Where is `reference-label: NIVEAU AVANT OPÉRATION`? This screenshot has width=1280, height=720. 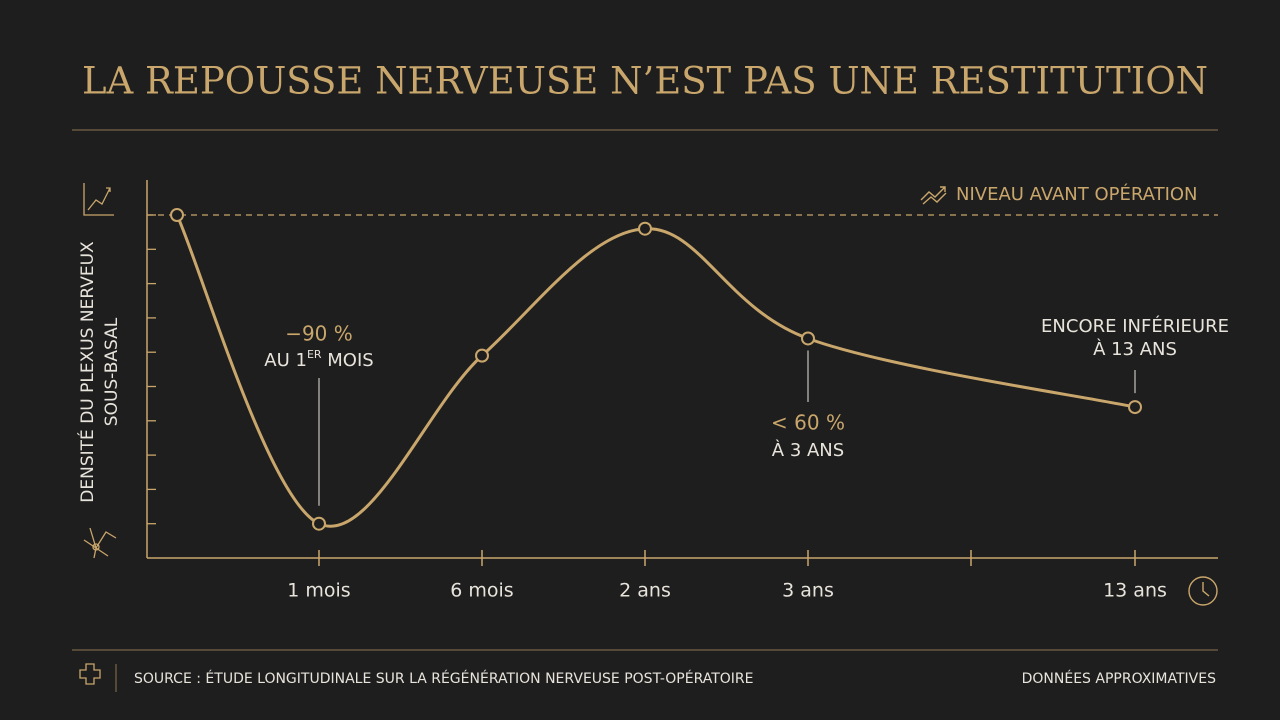
reference-label: NIVEAU AVANT OPÉRATION is located at coordinates (1077, 194).